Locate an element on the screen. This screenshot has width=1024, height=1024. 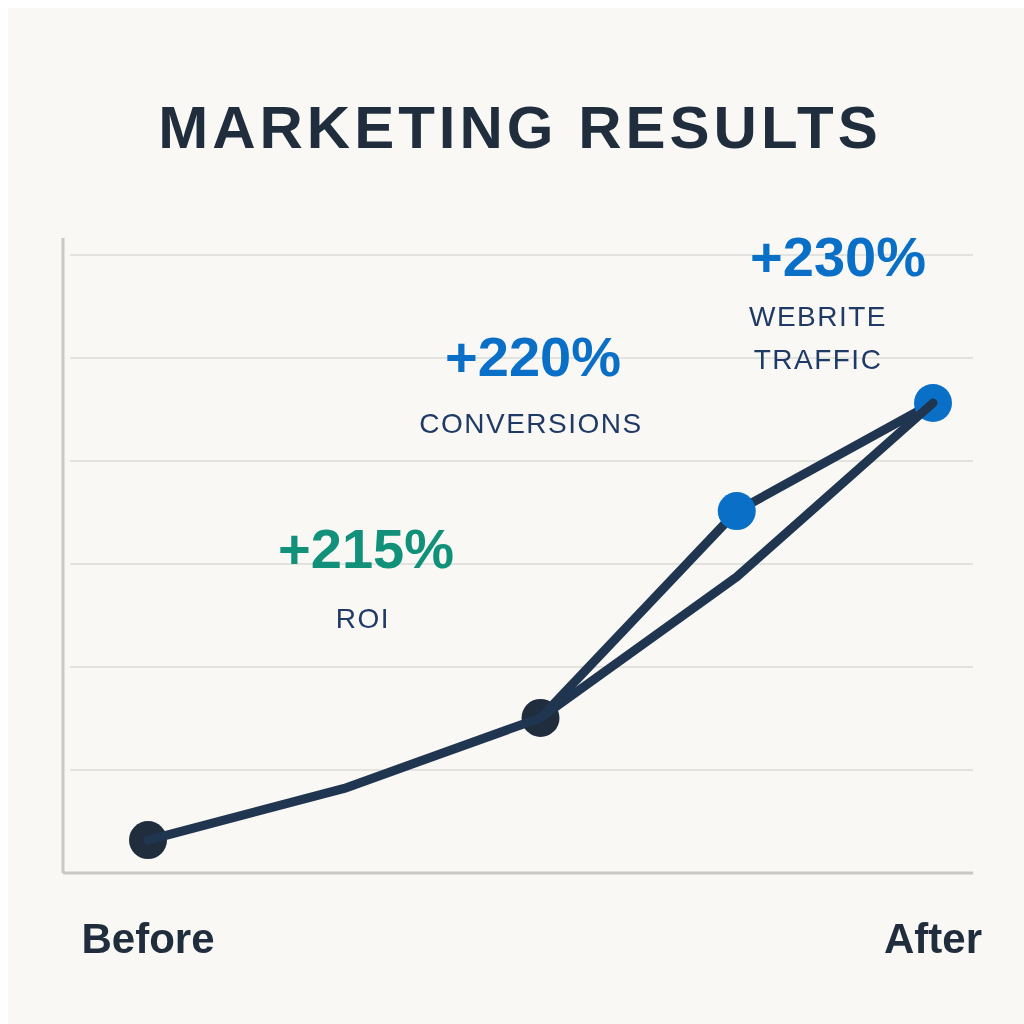
annotation: ROI is located at coordinates (363, 618).